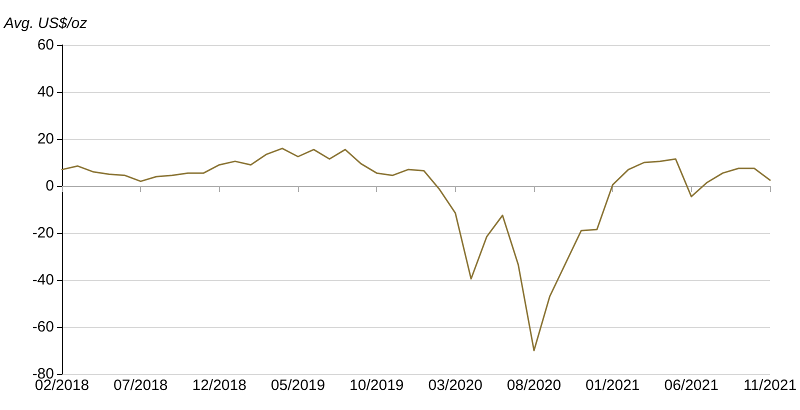 The width and height of the screenshot is (800, 410). Describe the element at coordinates (691, 385) in the screenshot. I see `x-tick-label: 06/2021` at that location.